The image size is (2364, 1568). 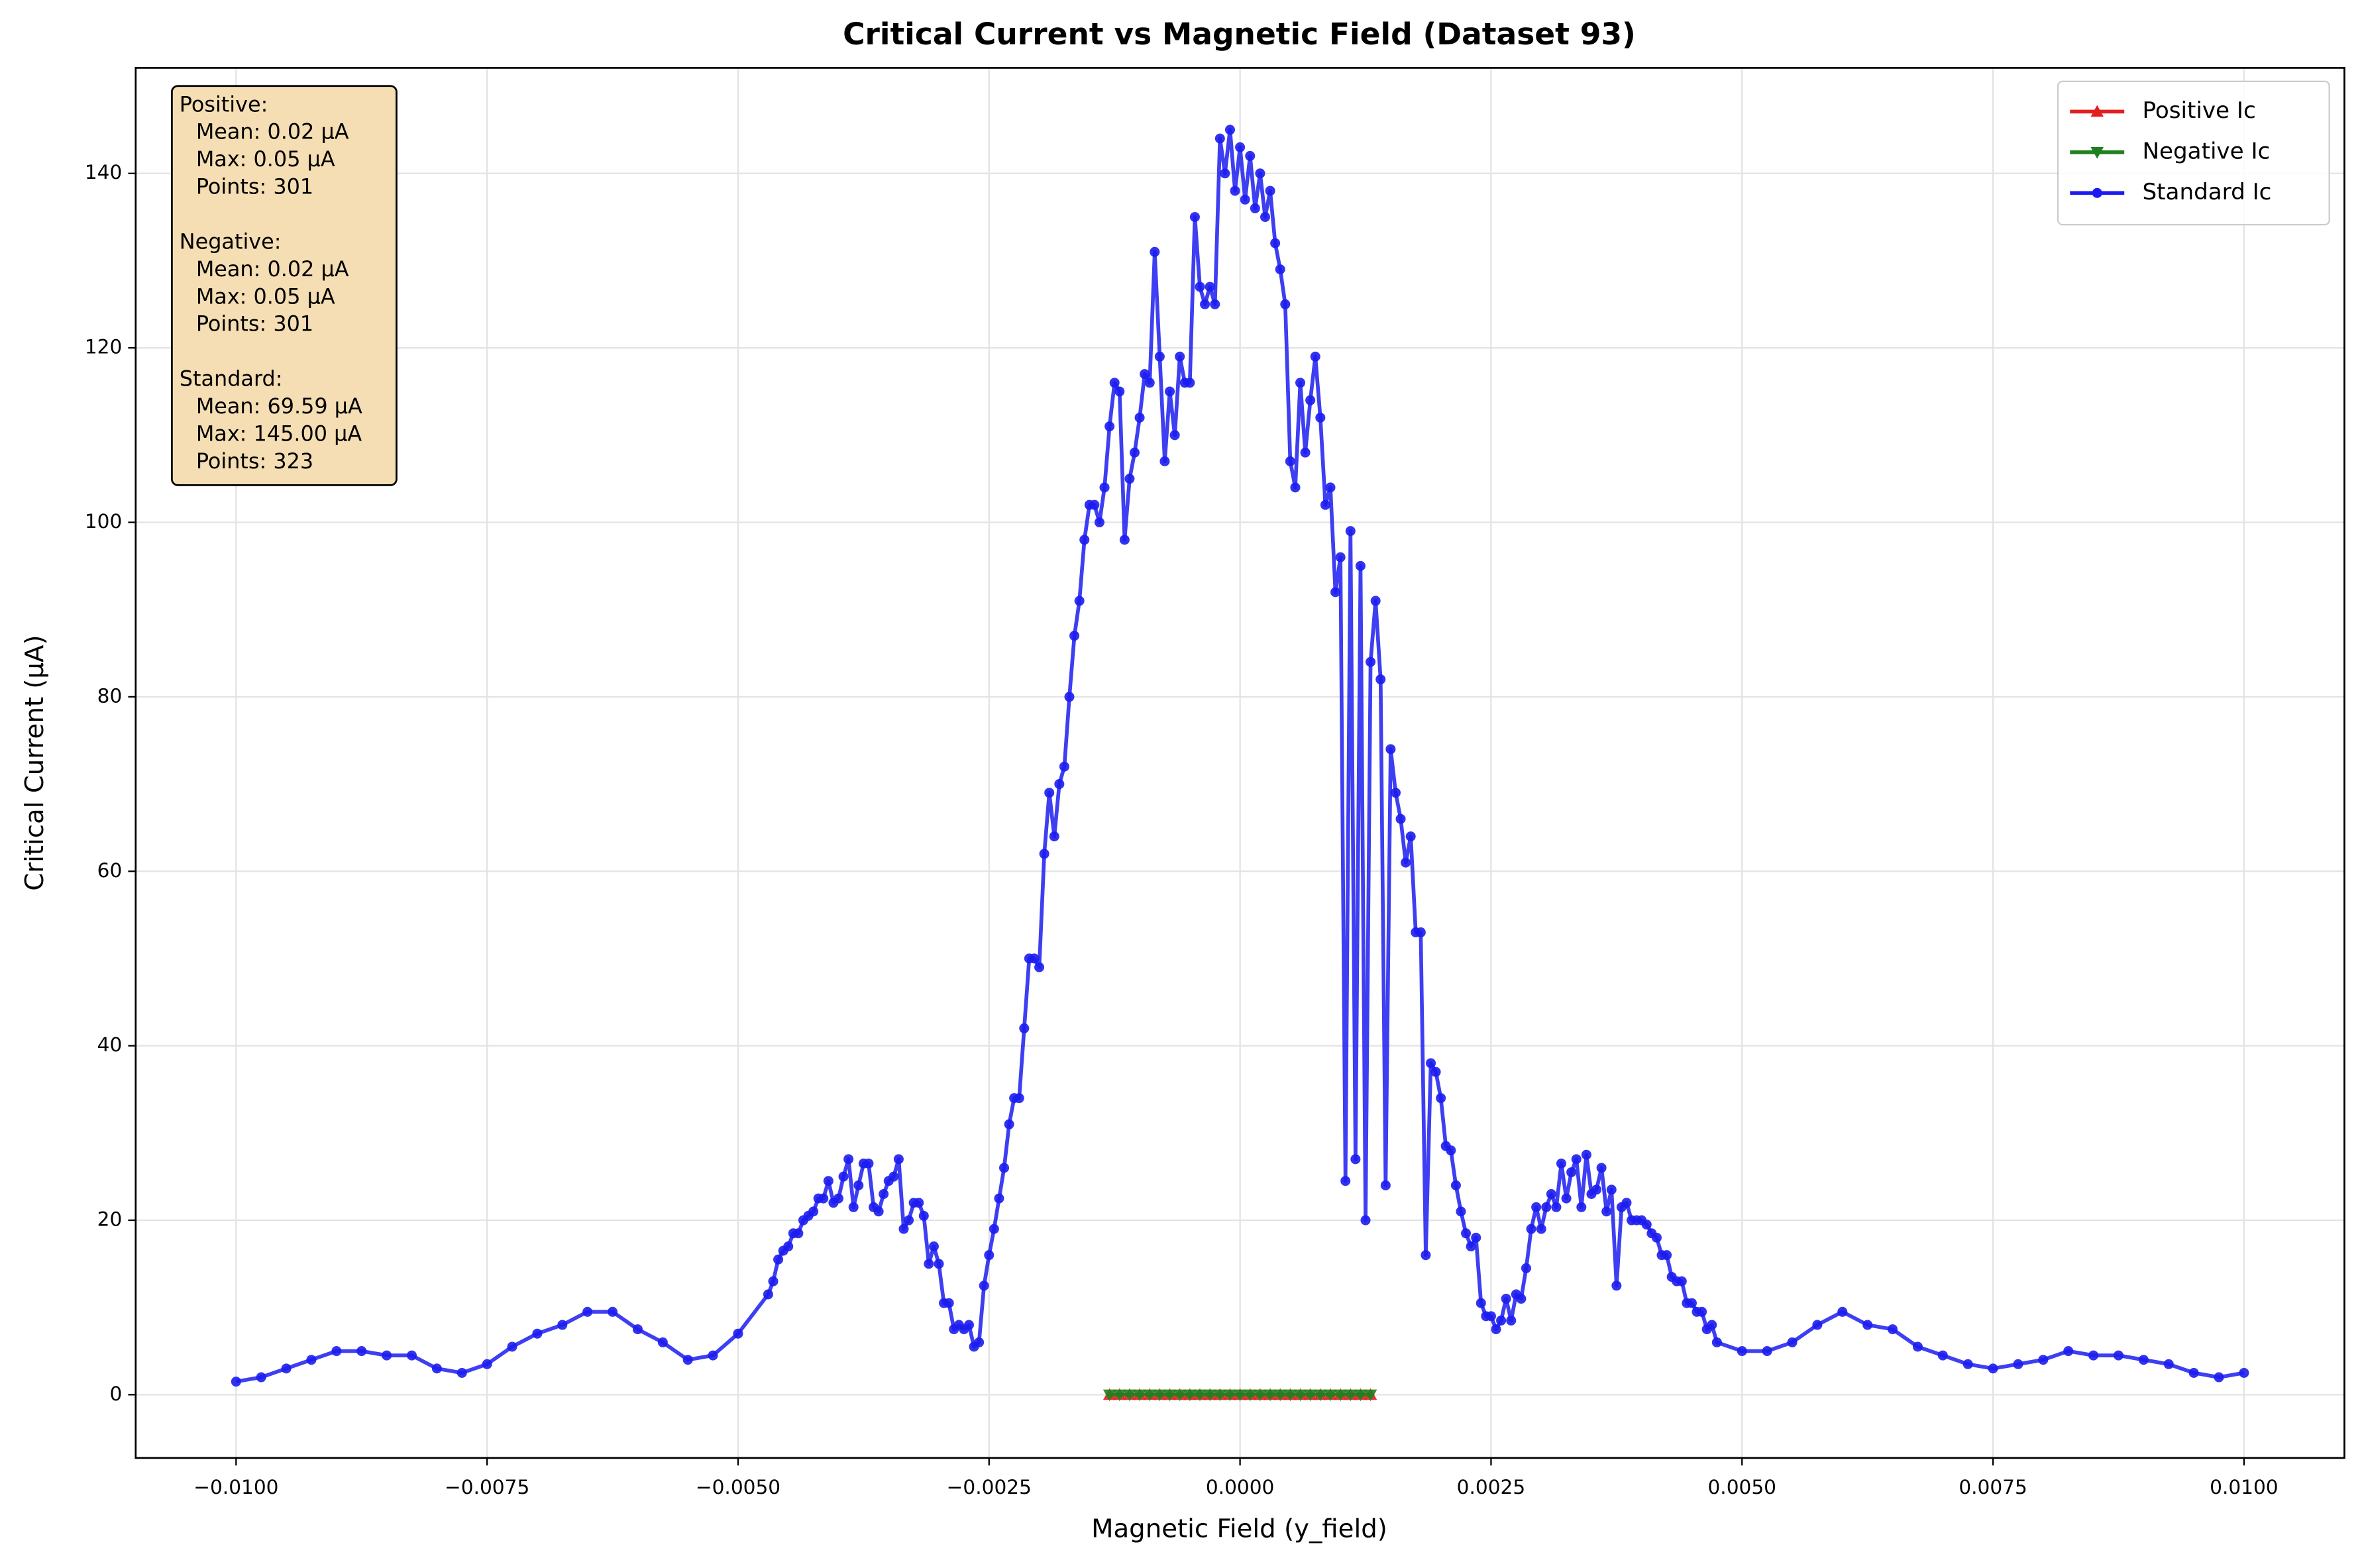 What do you see at coordinates (284, 285) in the screenshot?
I see `stats-box` at bounding box center [284, 285].